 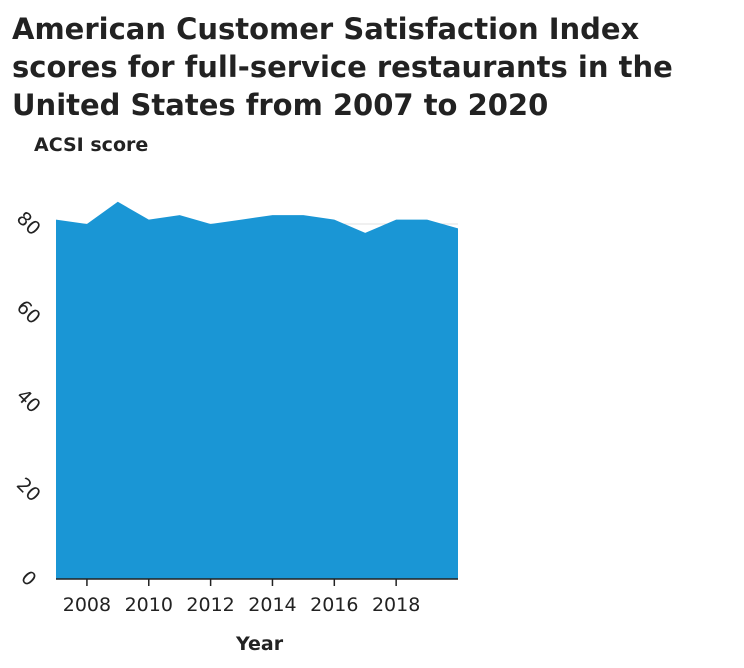 I want to click on x-tick-label: 2008, so click(x=87, y=605).